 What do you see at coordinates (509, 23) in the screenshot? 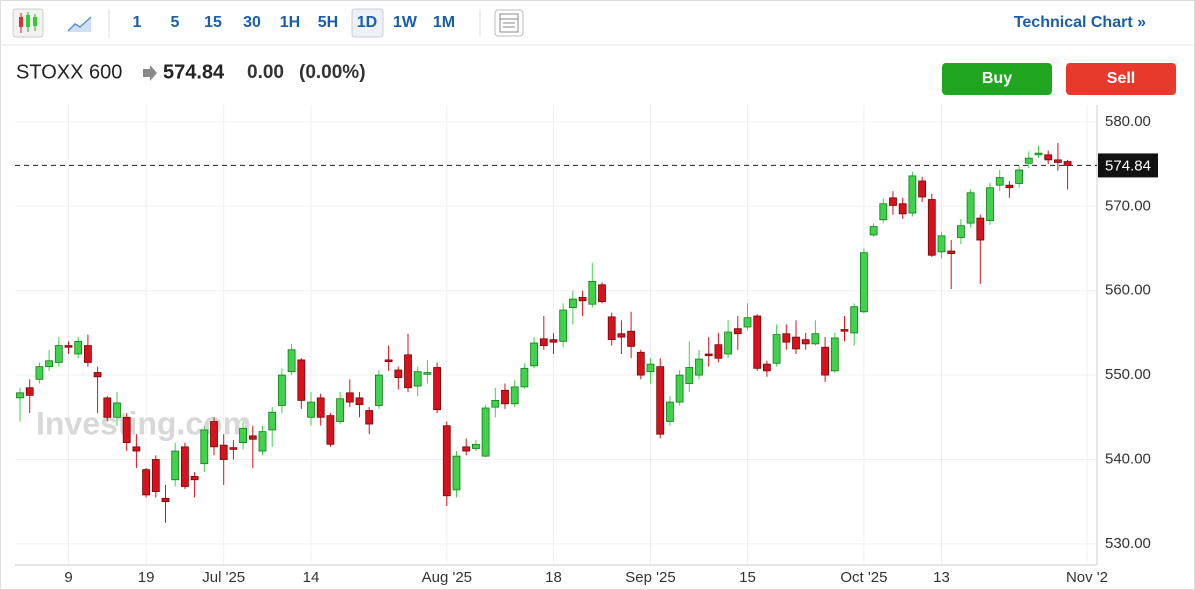
I see `layout-icon` at bounding box center [509, 23].